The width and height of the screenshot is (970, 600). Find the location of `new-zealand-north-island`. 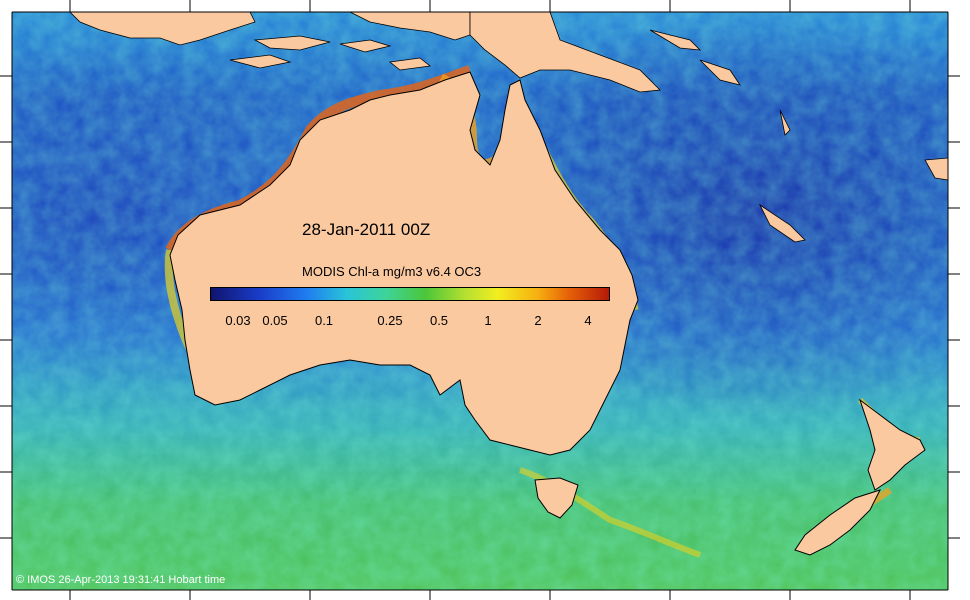

new-zealand-north-island is located at coordinates (892, 444).